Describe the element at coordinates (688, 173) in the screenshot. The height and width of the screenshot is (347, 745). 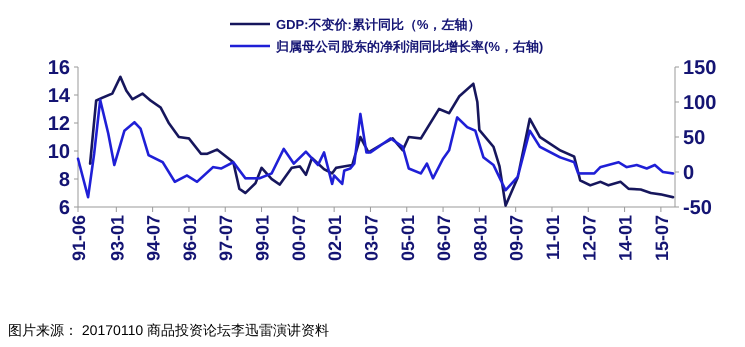
I see `y2-tick-label: 0` at that location.